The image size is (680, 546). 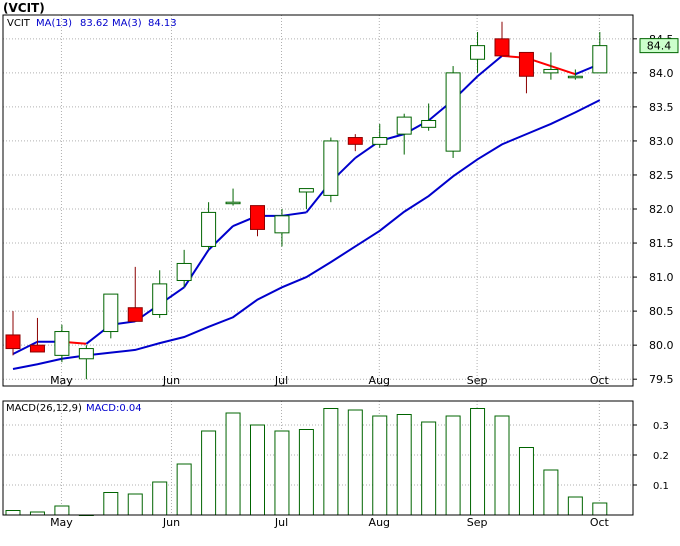 I want to click on macd-y-tick-label: 0.1, so click(x=661, y=486).